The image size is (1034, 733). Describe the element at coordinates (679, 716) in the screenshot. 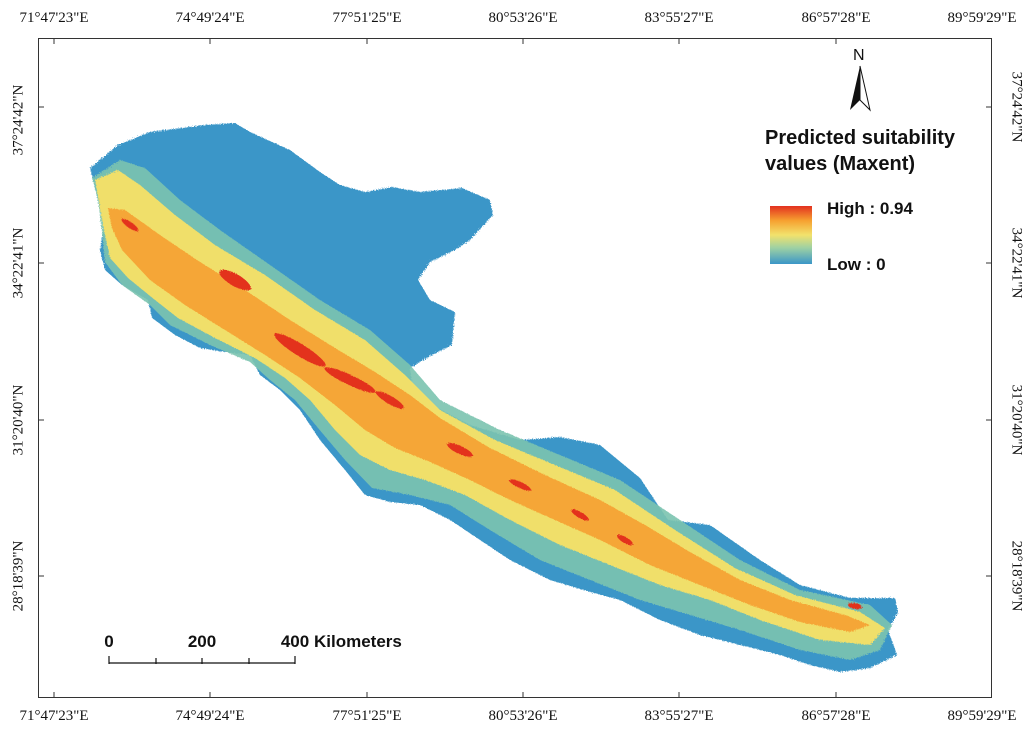

I see `longitude-label-bottom: 83°55'27"E` at that location.